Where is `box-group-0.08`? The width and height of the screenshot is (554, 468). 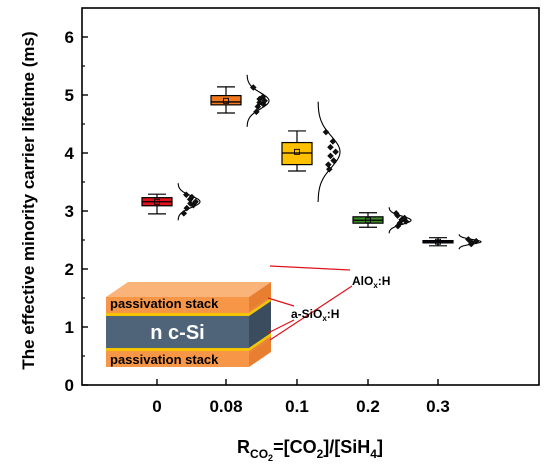
box-group-0.08 is located at coordinates (240, 100).